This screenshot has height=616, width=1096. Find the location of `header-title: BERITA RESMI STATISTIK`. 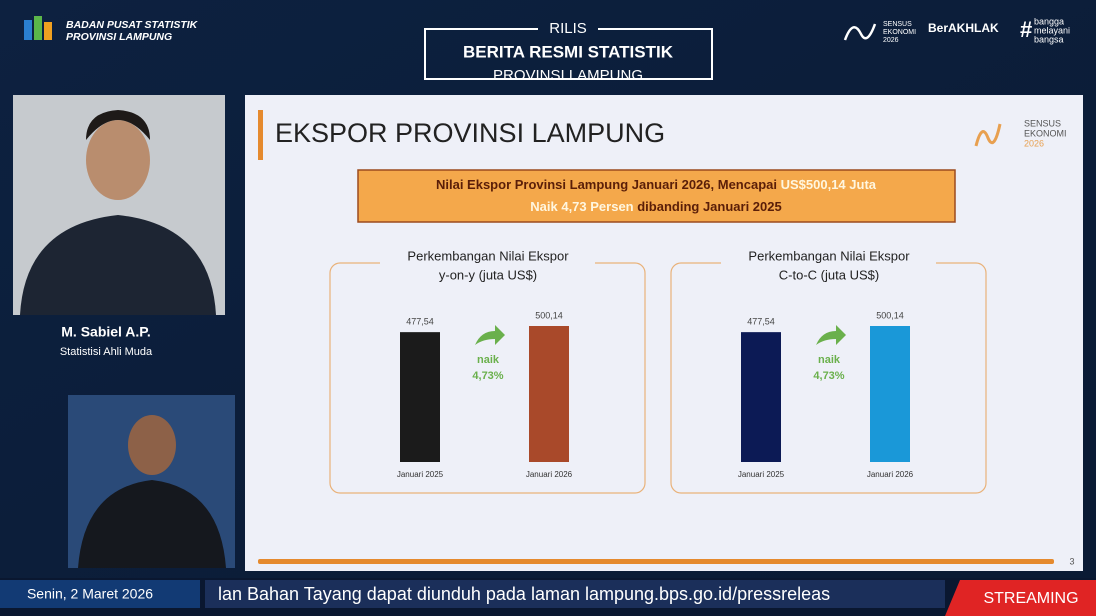

header-title: BERITA RESMI STATISTIK is located at coordinates (568, 51).